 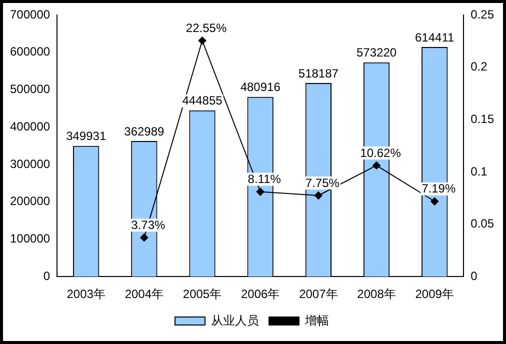 What do you see at coordinates (86, 294) in the screenshot?
I see `x-tick-label: 2003年` at bounding box center [86, 294].